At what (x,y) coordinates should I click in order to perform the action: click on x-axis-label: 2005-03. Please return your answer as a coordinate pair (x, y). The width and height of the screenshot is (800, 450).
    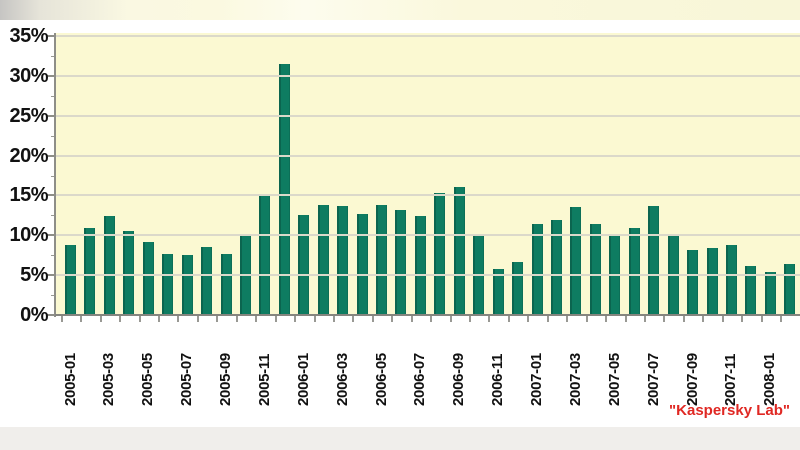
    Looking at the image, I should click on (109, 379).